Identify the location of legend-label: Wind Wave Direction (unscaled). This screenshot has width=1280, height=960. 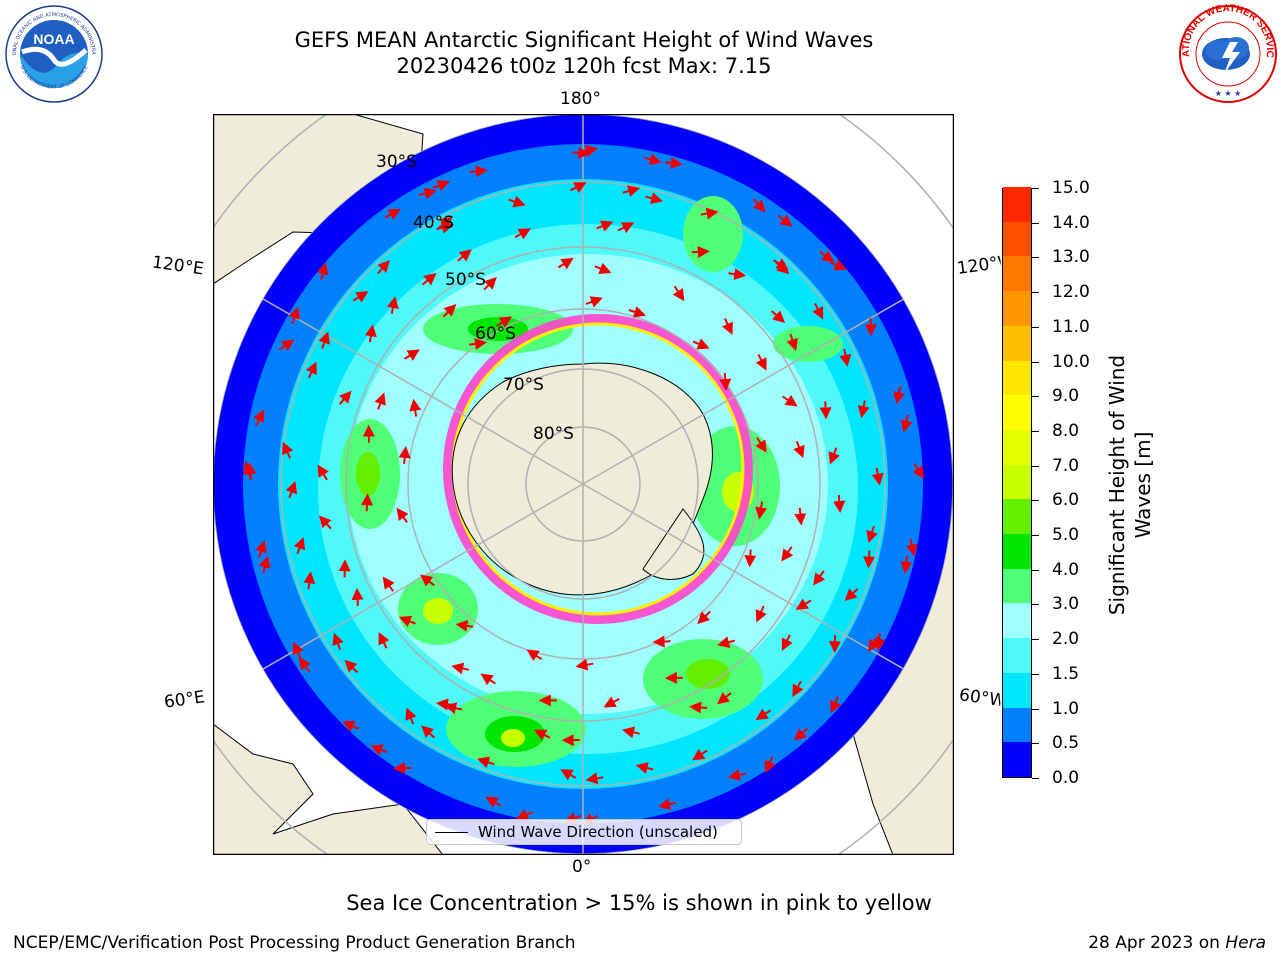
(598, 832).